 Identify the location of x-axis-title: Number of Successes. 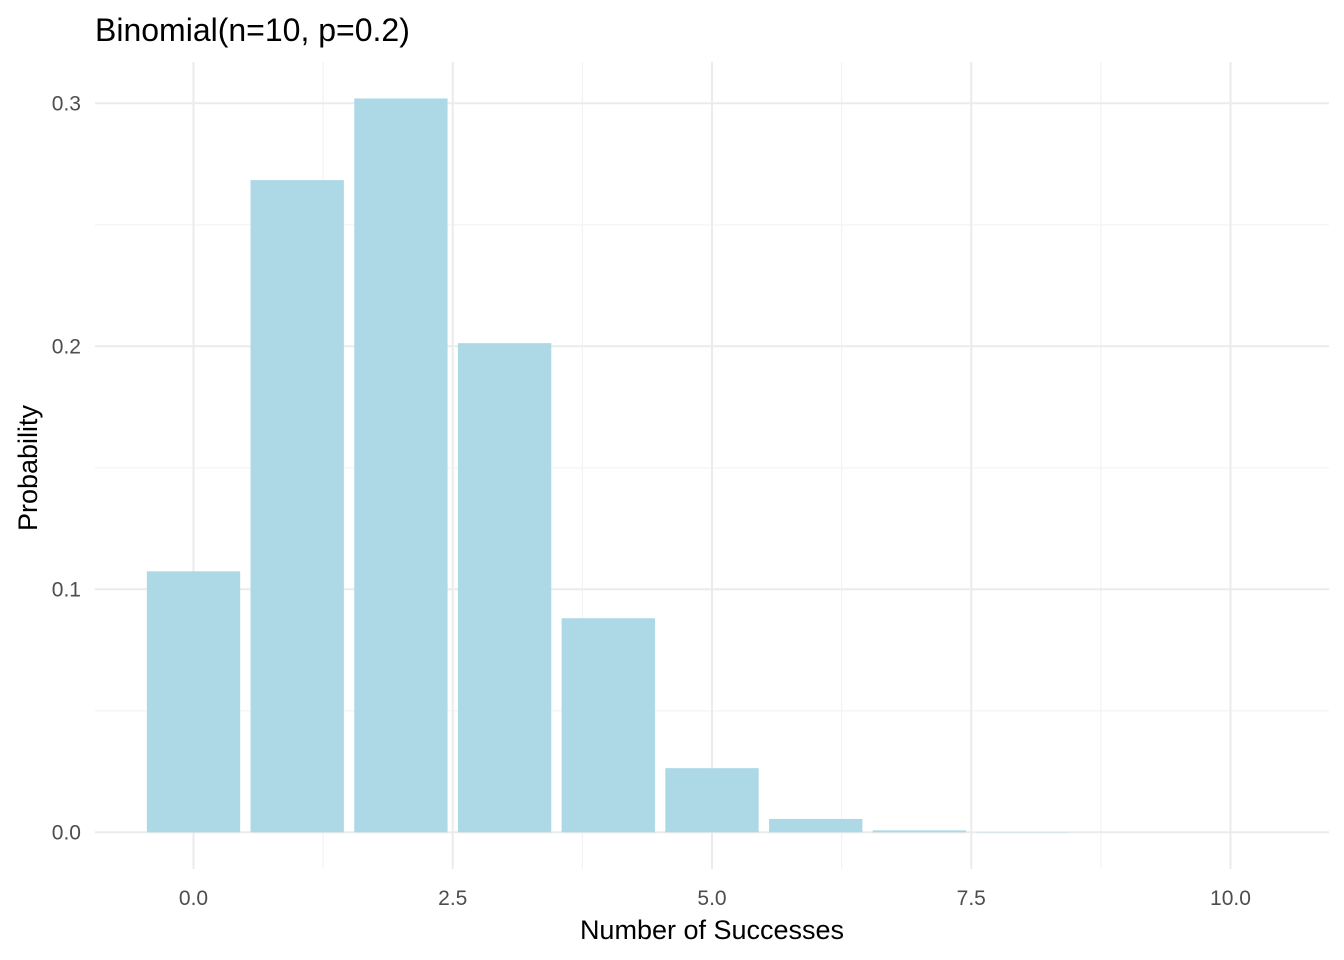
(712, 930).